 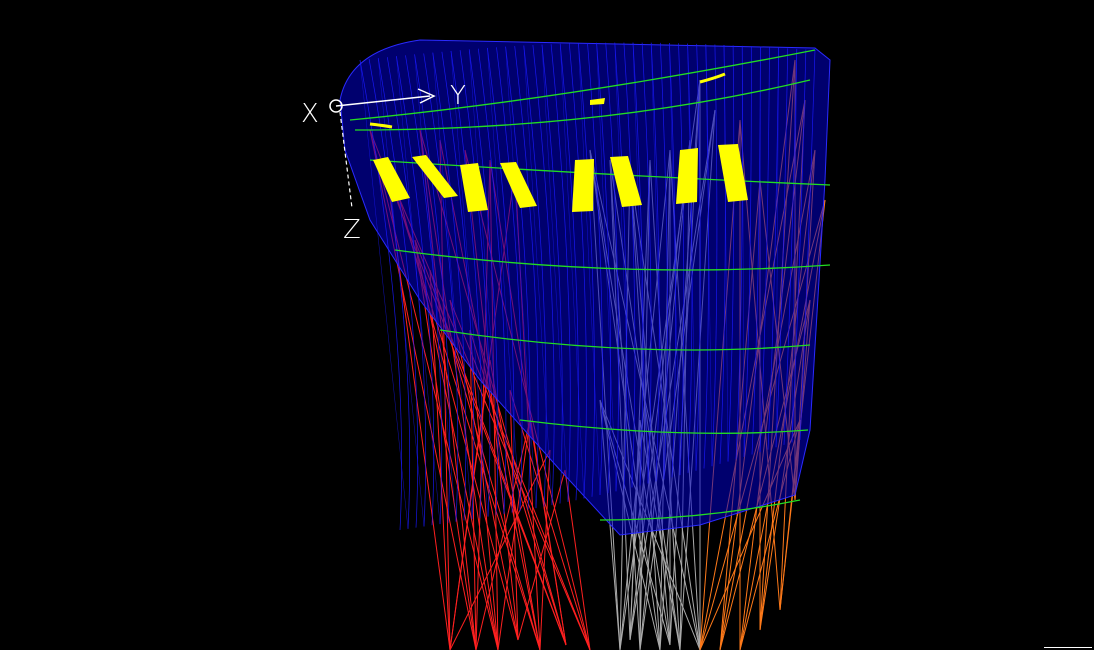 I want to click on y-axis-line, so click(x=383, y=101).